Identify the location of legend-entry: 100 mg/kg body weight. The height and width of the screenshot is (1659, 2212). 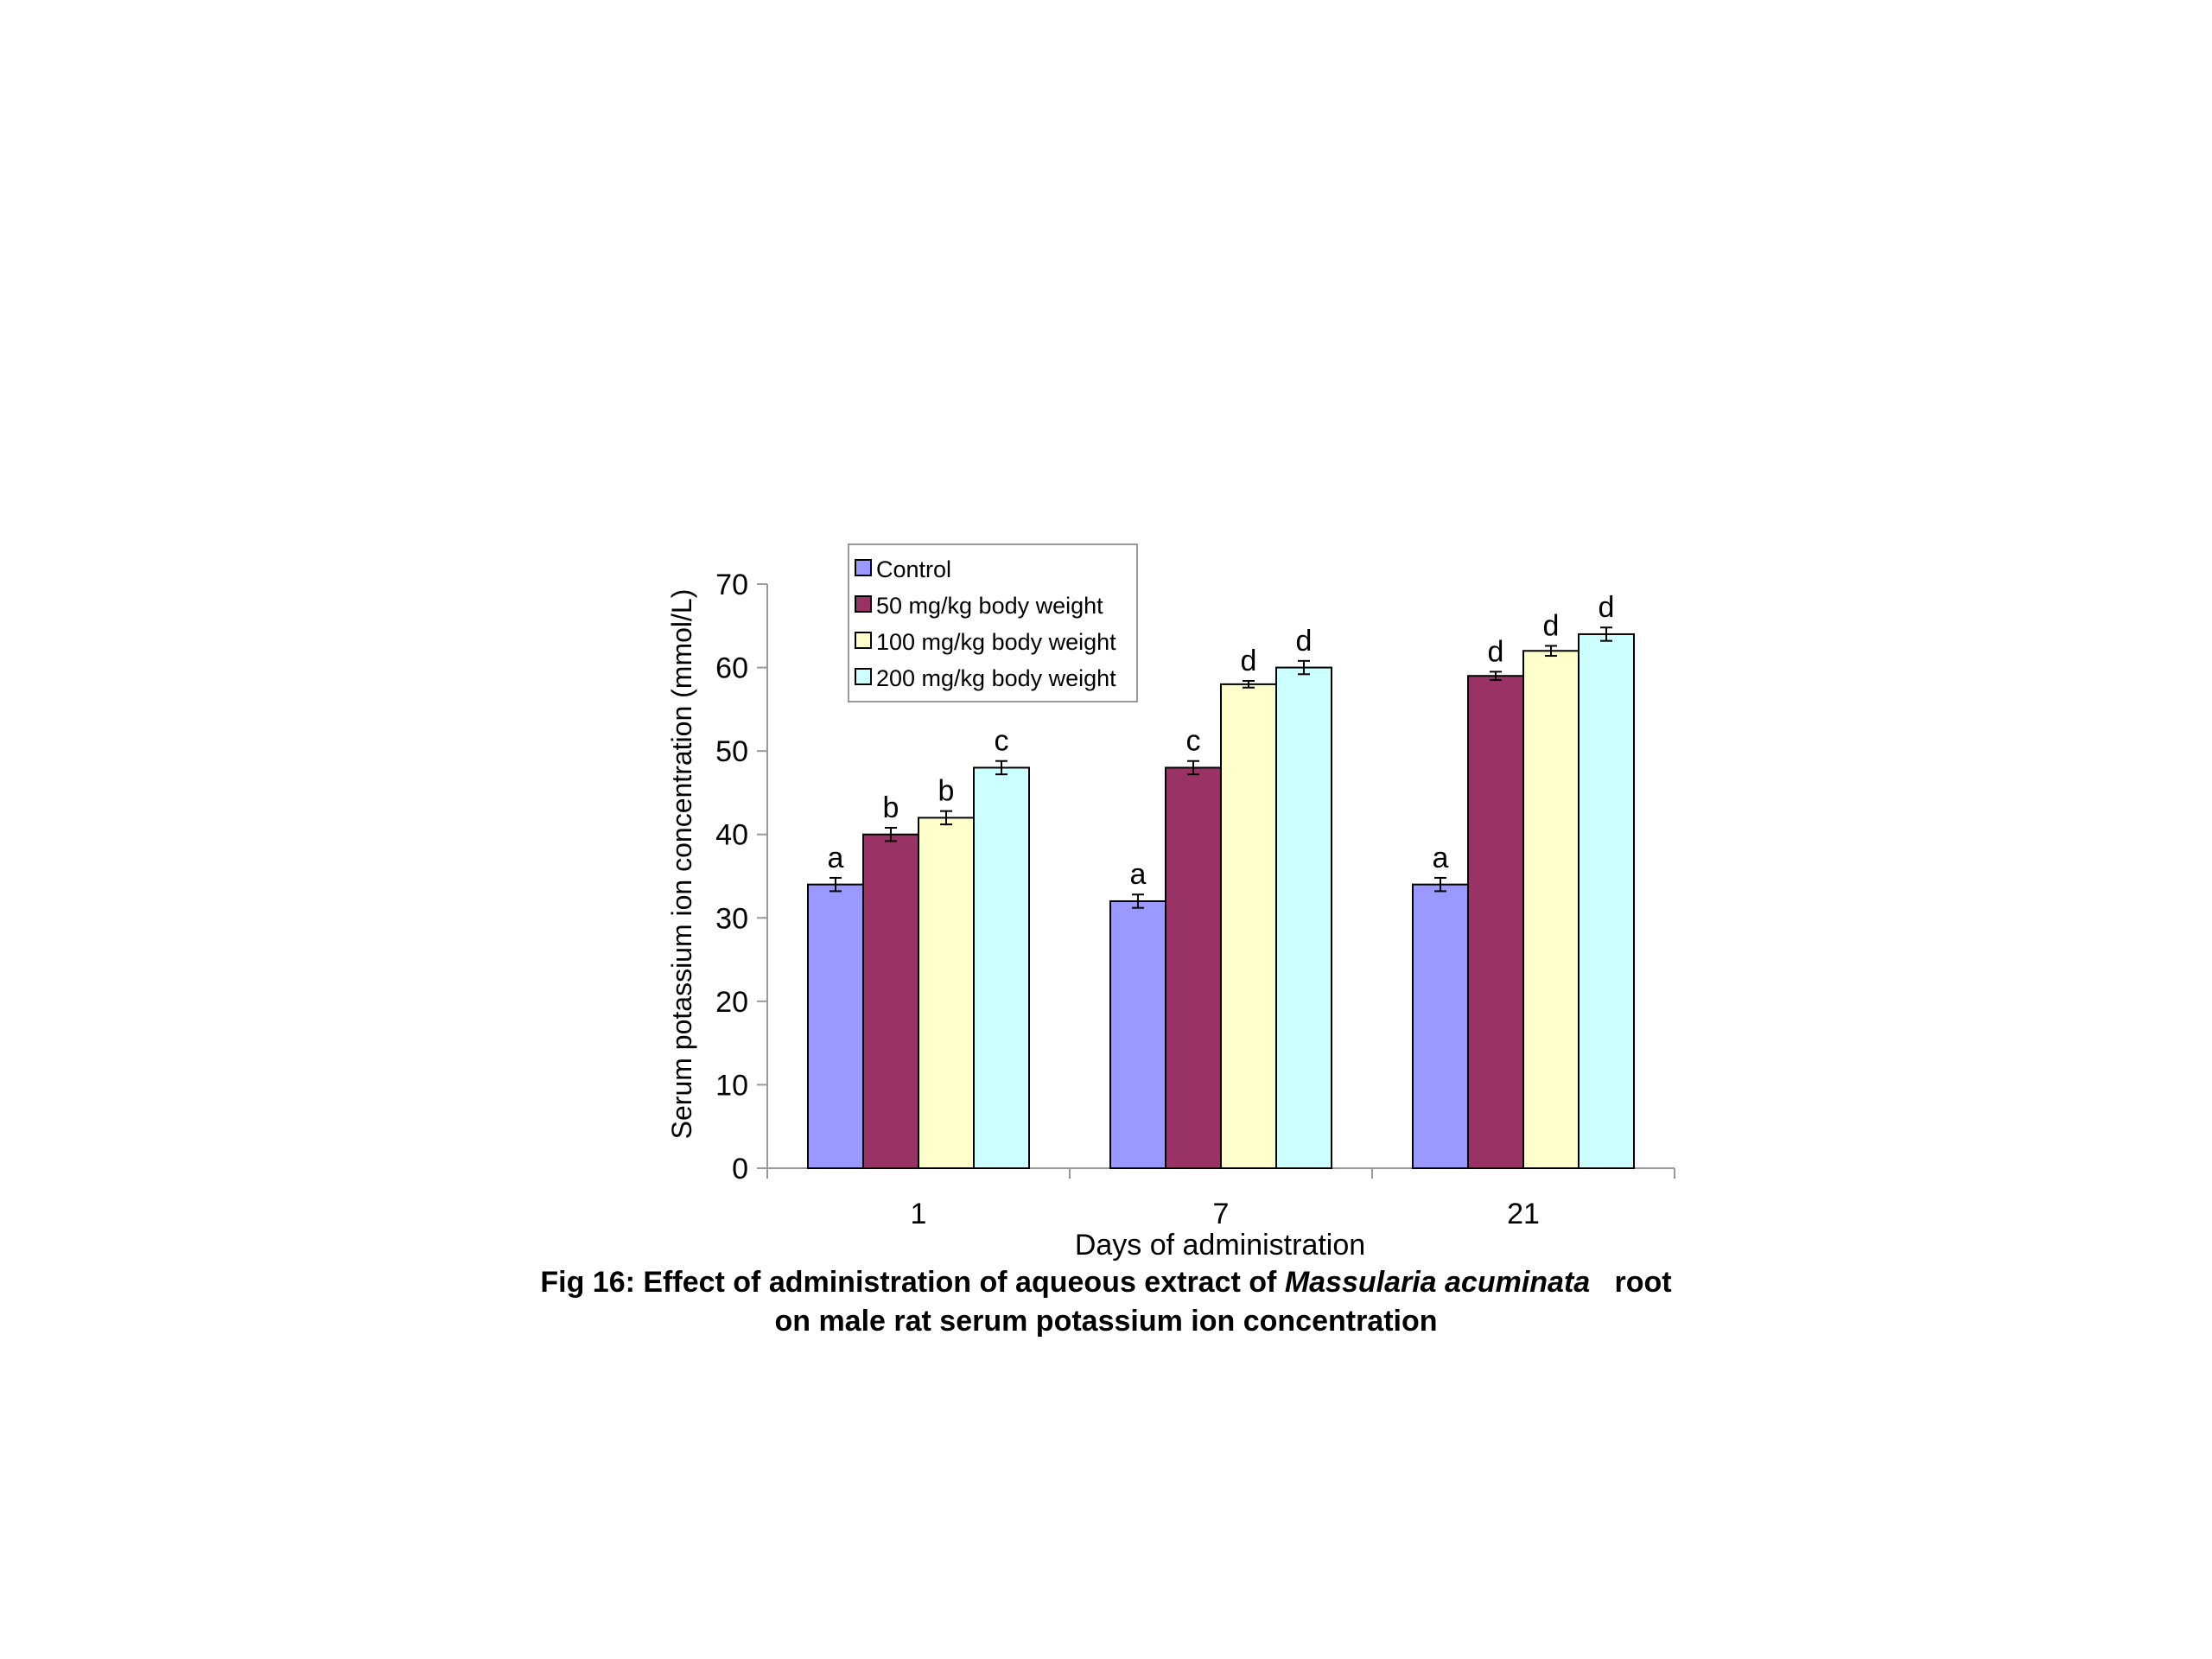
(996, 642).